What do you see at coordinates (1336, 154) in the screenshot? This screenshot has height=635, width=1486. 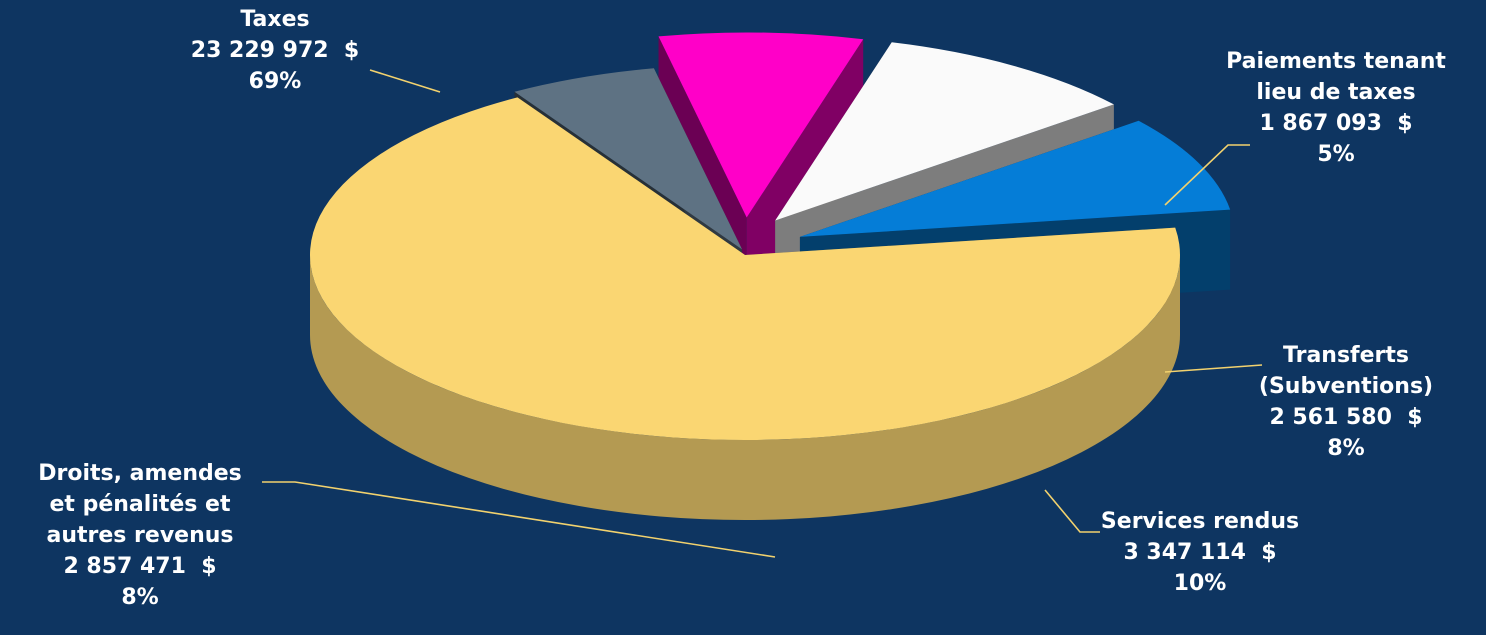 I see `slice-percent-paiements: 5%` at bounding box center [1336, 154].